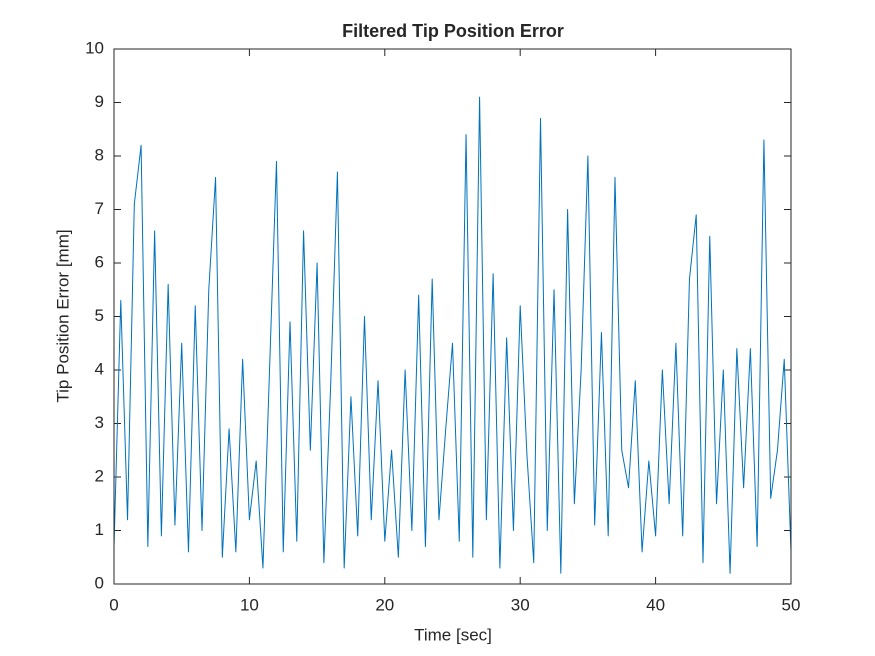 This screenshot has width=875, height=656. Describe the element at coordinates (791, 604) in the screenshot. I see `x-tick-label: 50` at that location.